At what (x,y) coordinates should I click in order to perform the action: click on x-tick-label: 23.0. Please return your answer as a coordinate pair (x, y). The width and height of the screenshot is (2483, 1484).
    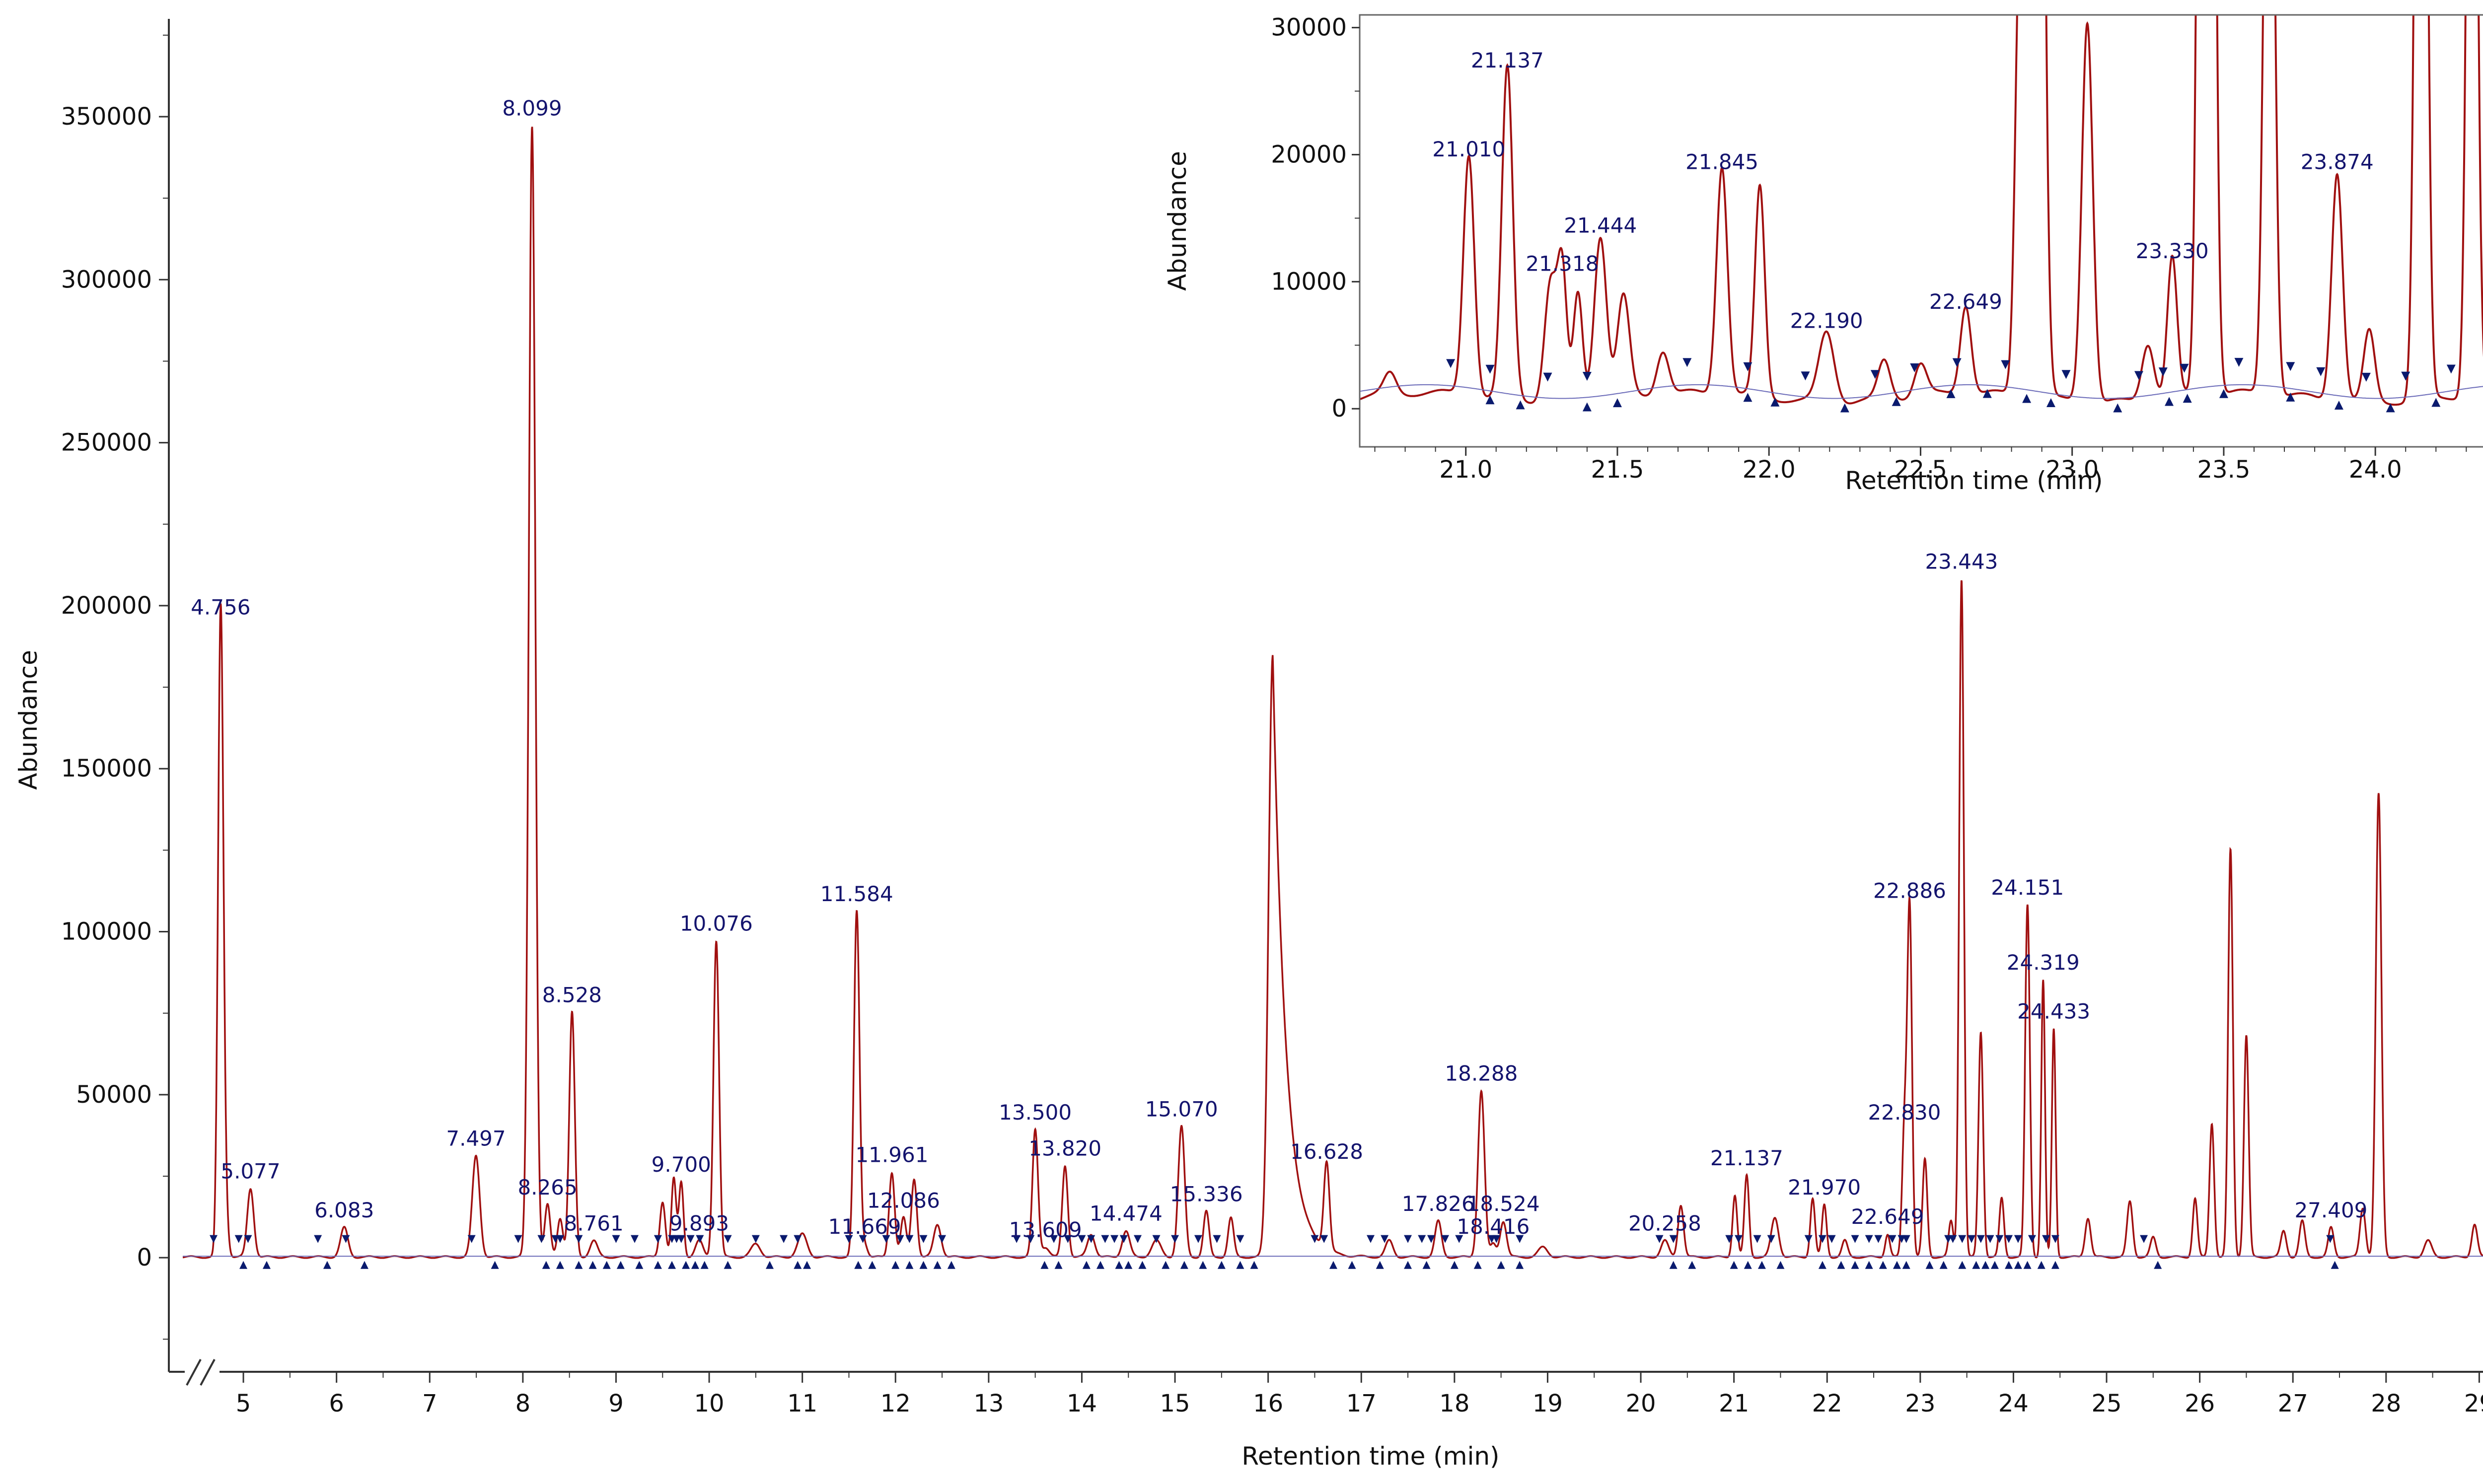
    Looking at the image, I should click on (2072, 470).